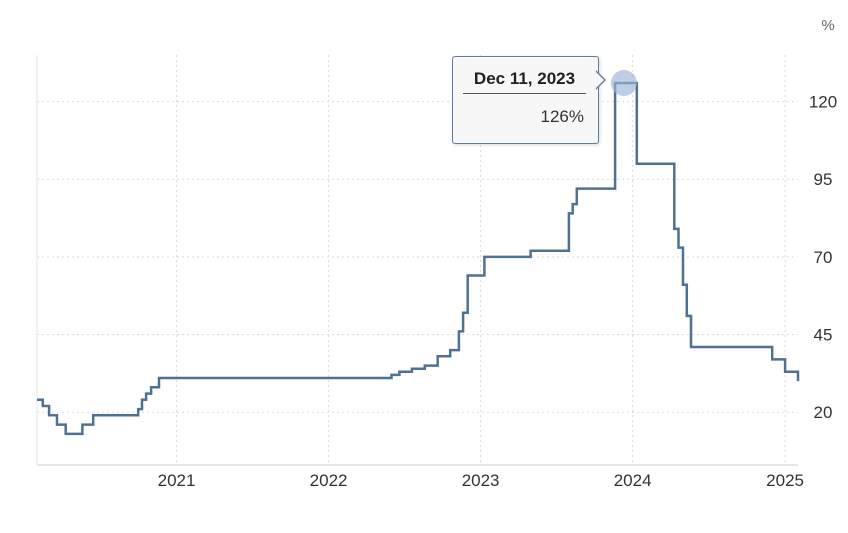 Image resolution: width=848 pixels, height=533 pixels. I want to click on x-tick-label: 2025, so click(785, 480).